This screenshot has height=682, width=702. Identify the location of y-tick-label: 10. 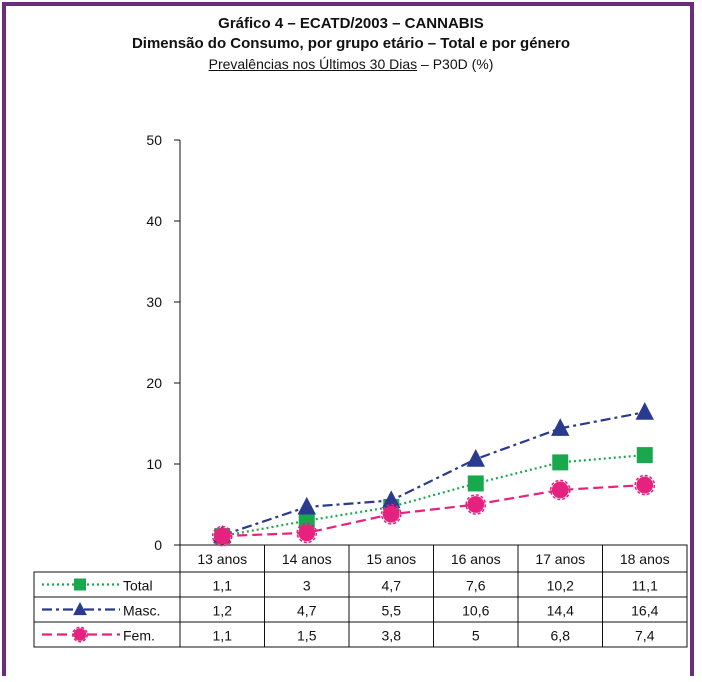
(154, 464).